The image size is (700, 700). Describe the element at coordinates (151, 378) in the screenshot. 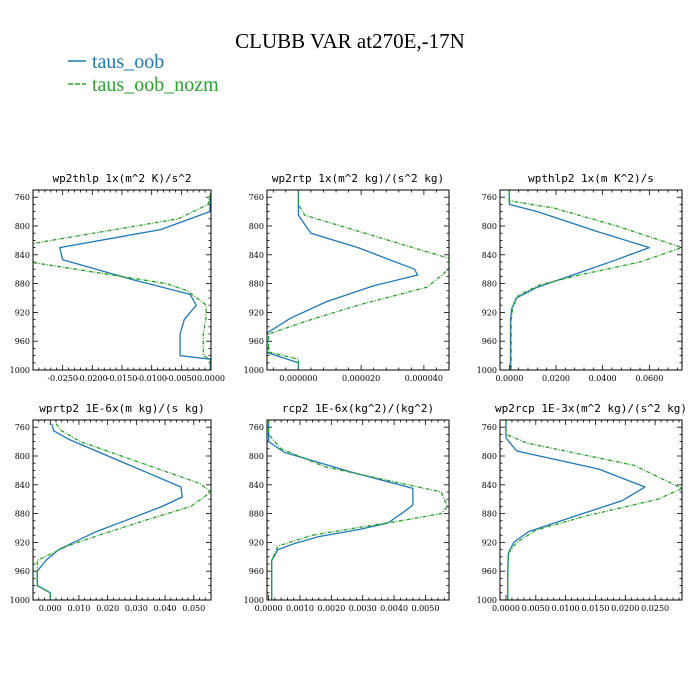

I see `x-tick-label: -0.0100` at that location.